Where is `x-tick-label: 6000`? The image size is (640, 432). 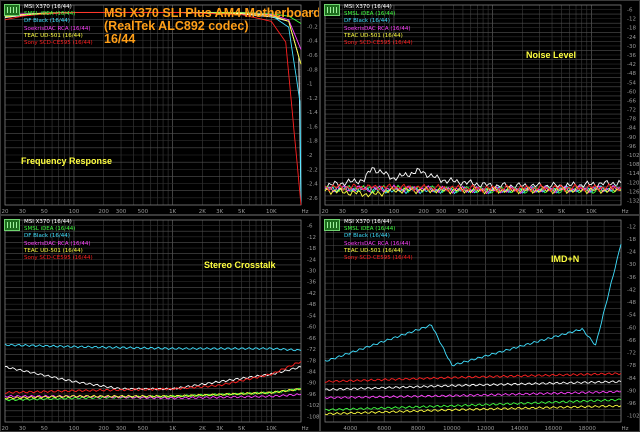
x-tick-label: 6000 is located at coordinates (384, 429).